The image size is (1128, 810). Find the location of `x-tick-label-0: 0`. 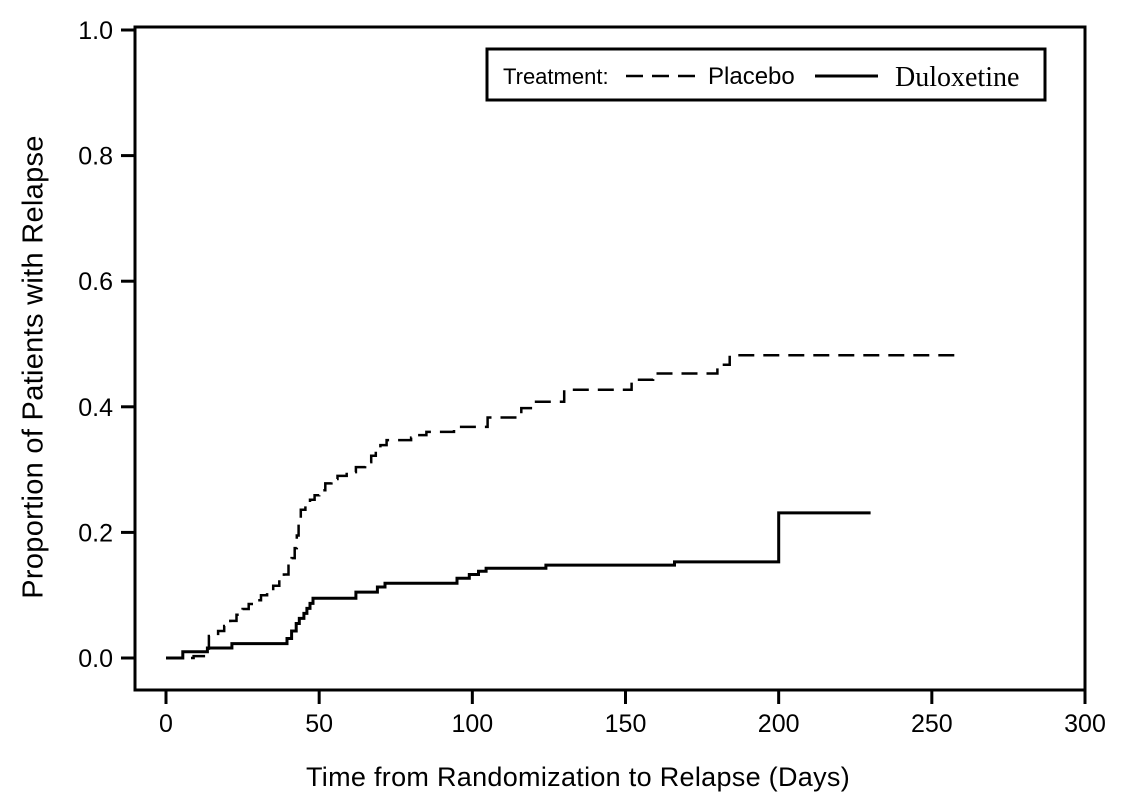

x-tick-label-0: 0 is located at coordinates (166, 724).